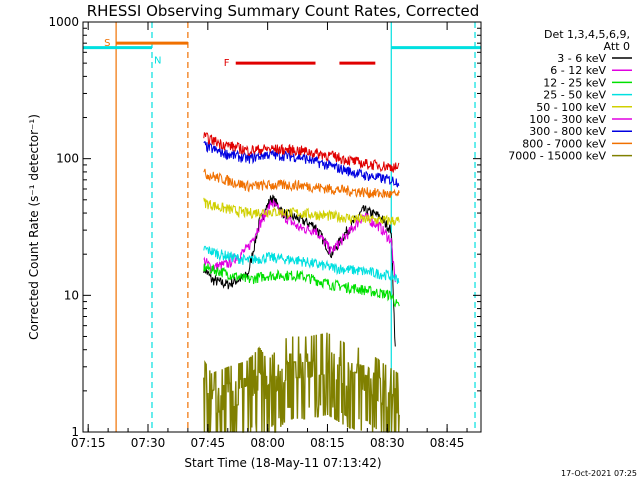 This screenshot has height=480, width=640. Describe the element at coordinates (63, 22) in the screenshot. I see `y-tick-label-3: 1000` at that location.